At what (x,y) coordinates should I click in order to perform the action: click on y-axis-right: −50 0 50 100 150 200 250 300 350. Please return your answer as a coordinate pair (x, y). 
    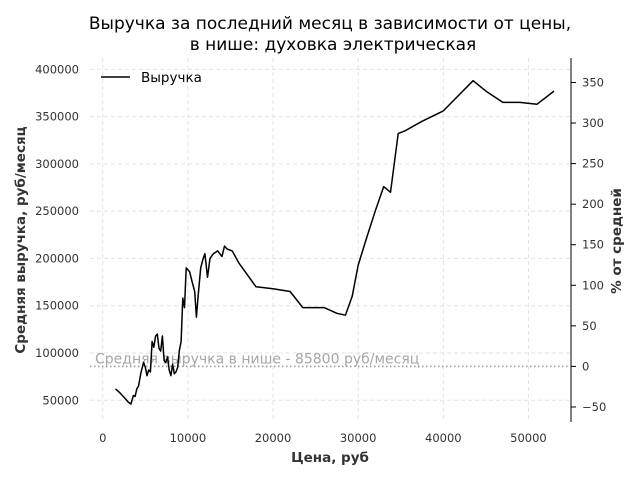
    Looking at the image, I should click on (588, 240).